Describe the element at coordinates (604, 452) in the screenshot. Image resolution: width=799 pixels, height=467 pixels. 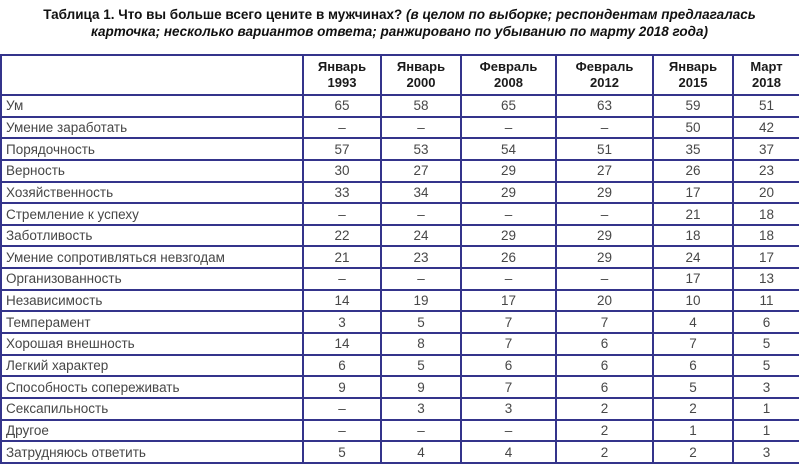
I see `value-cell: 2` at that location.